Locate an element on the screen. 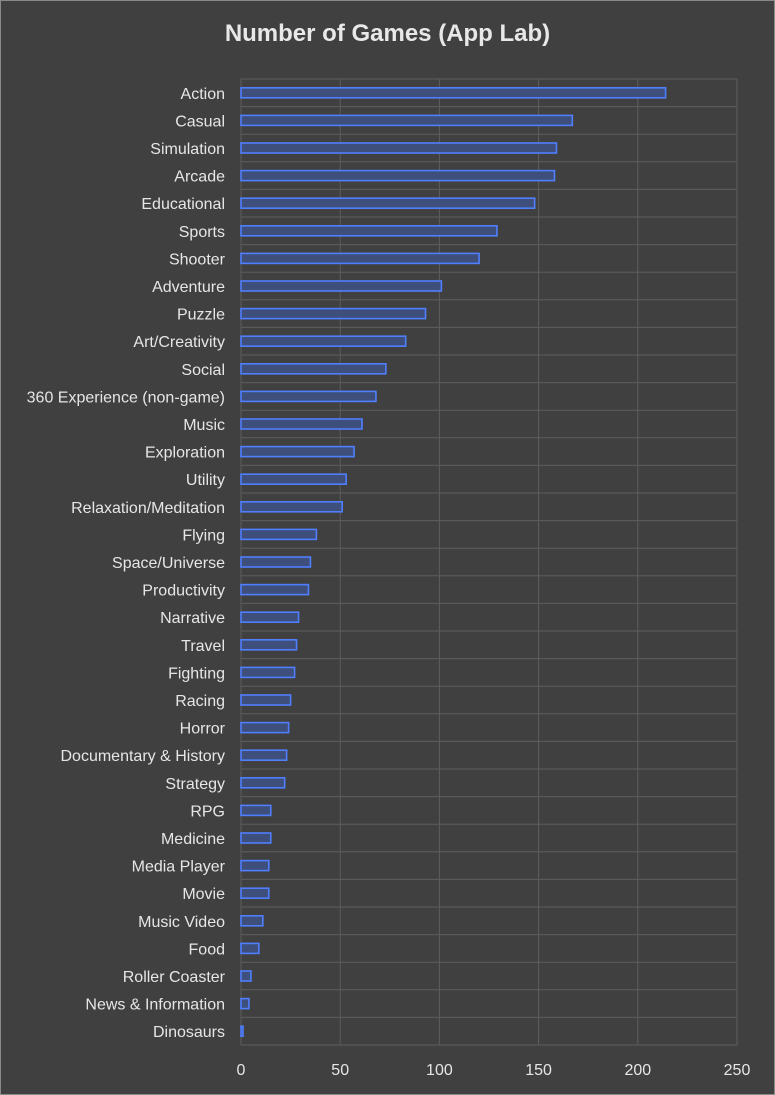 The height and width of the screenshot is (1095, 775). chart-title: Number of Games (App Lab) is located at coordinates (387, 33).